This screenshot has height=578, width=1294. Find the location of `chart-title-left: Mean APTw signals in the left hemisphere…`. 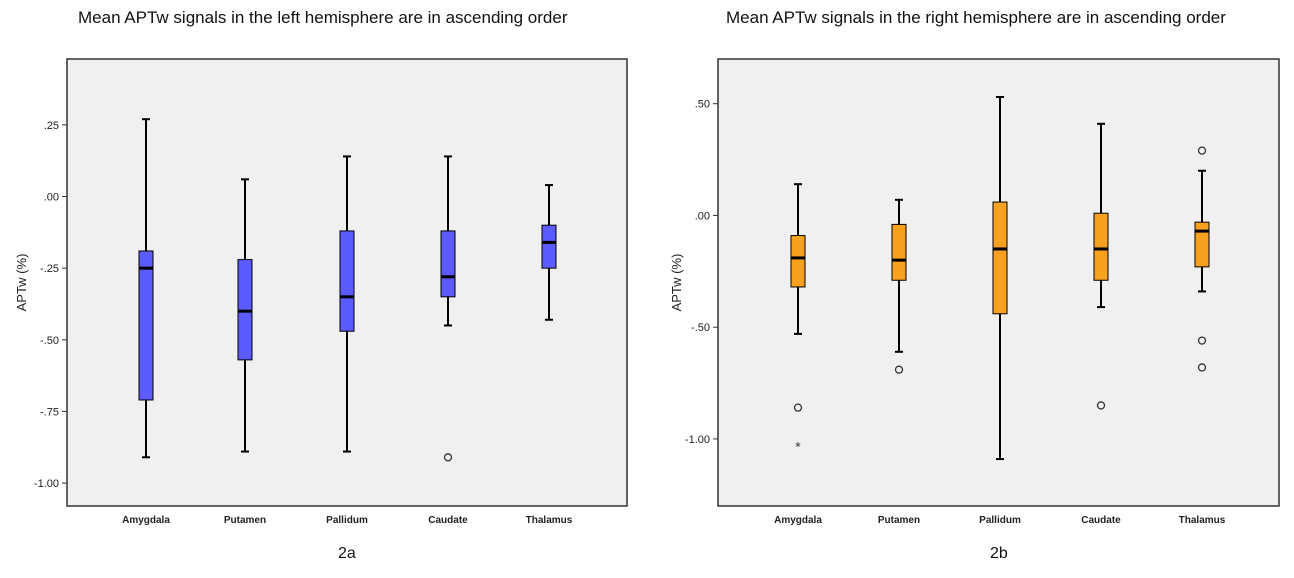

chart-title-left: Mean APTw signals in the left hemisphere… is located at coordinates (323, 17).